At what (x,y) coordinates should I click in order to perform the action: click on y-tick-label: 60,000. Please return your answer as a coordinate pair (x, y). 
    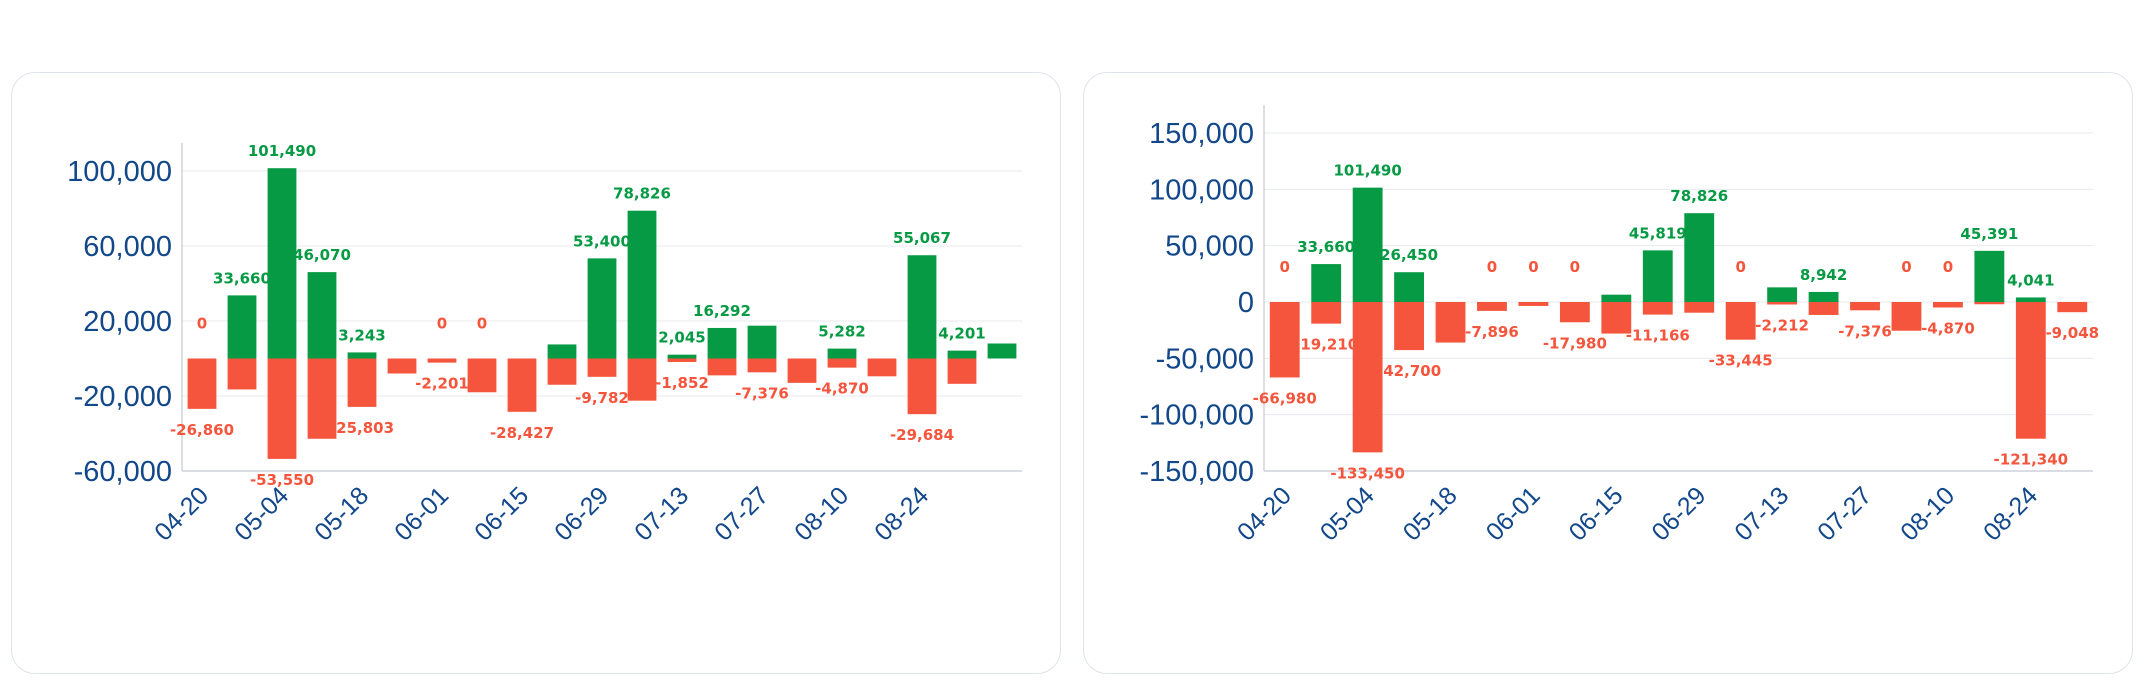
    Looking at the image, I should click on (127, 247).